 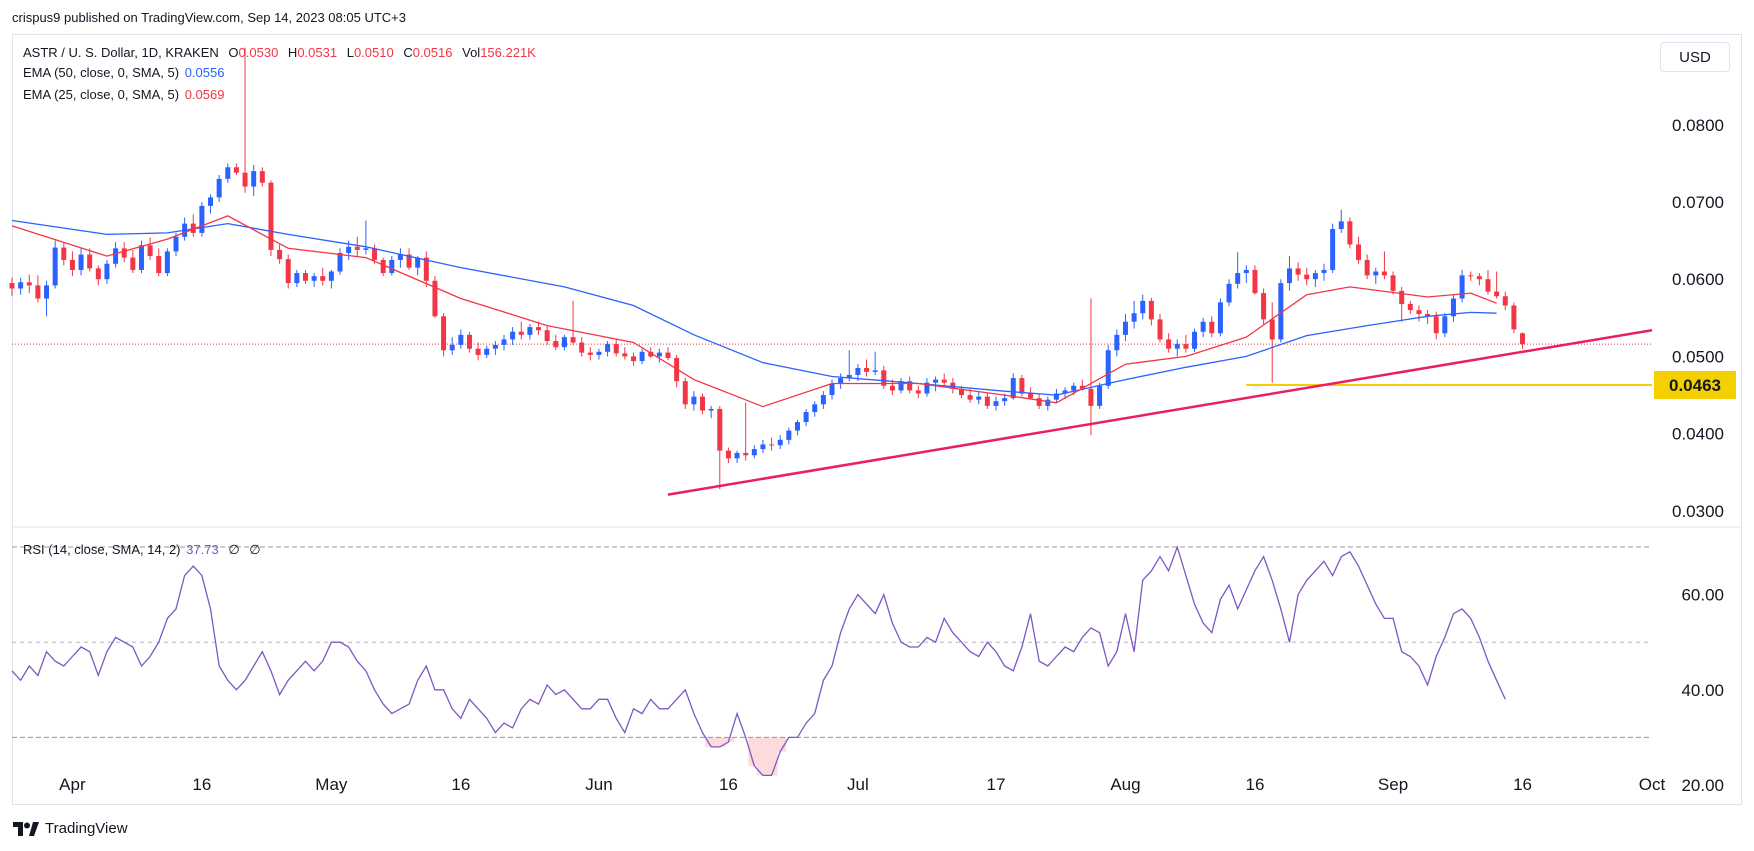 I want to click on currency-button: USD, so click(x=1695, y=57).